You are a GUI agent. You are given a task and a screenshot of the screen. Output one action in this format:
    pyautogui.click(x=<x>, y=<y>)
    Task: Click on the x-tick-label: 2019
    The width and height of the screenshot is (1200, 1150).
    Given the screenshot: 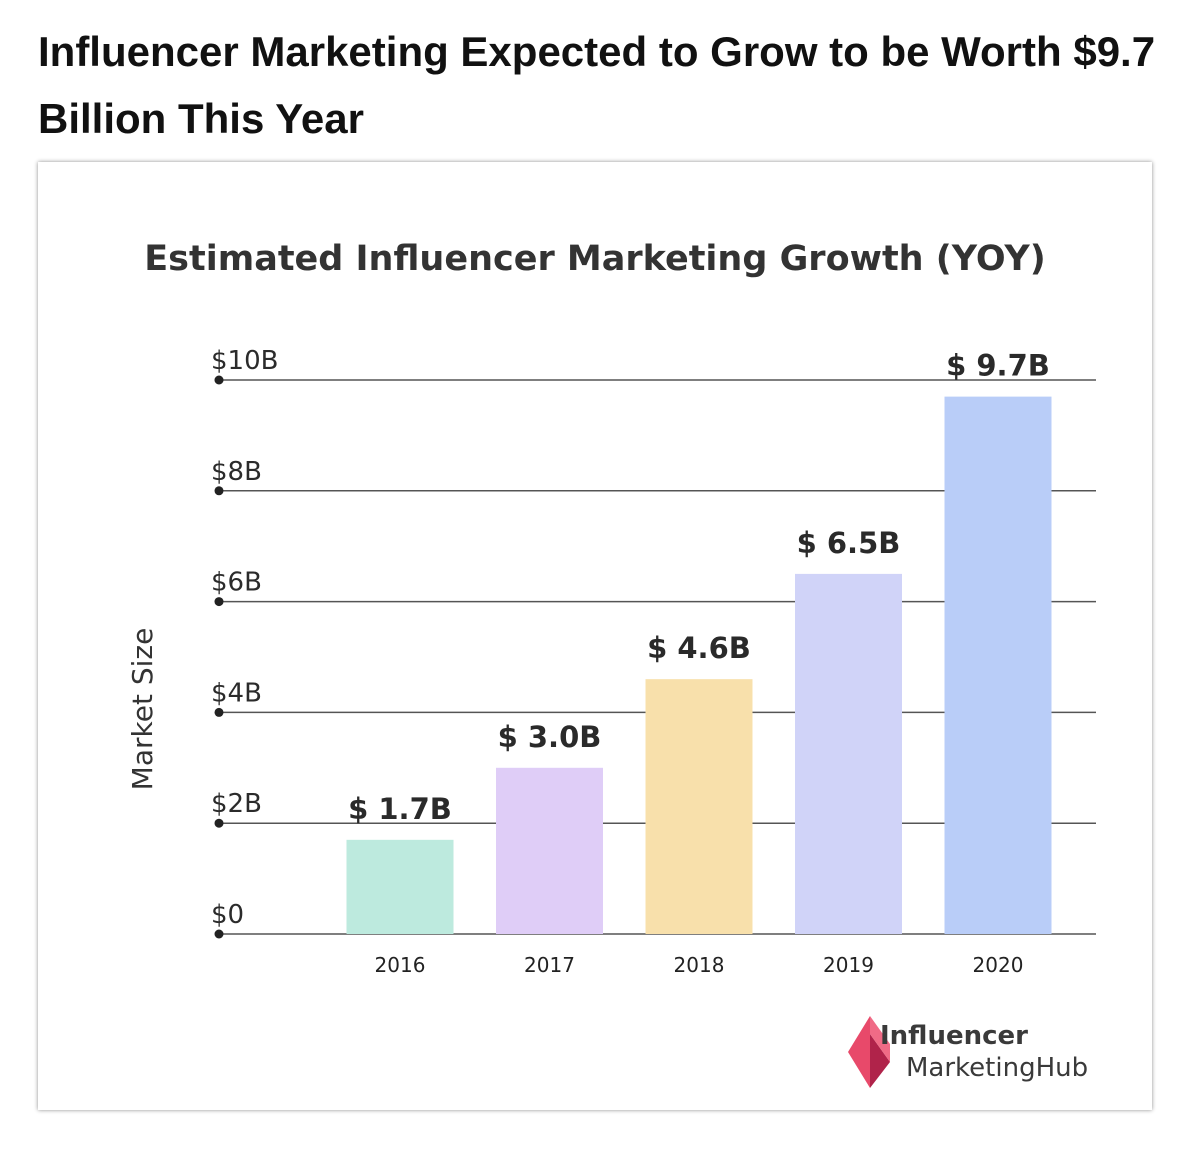 What is the action you would take?
    pyautogui.click(x=848, y=965)
    